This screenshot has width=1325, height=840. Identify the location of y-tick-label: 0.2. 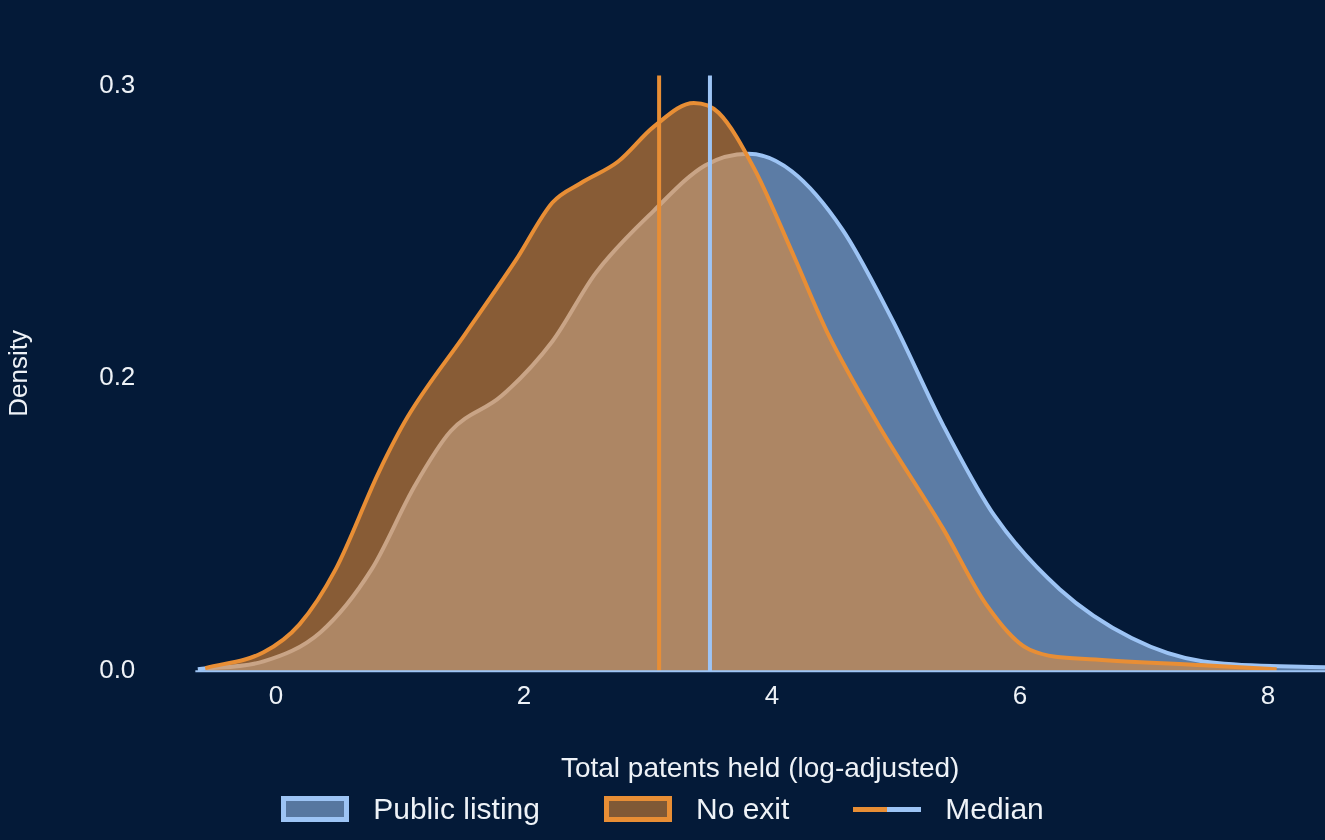
(117, 376).